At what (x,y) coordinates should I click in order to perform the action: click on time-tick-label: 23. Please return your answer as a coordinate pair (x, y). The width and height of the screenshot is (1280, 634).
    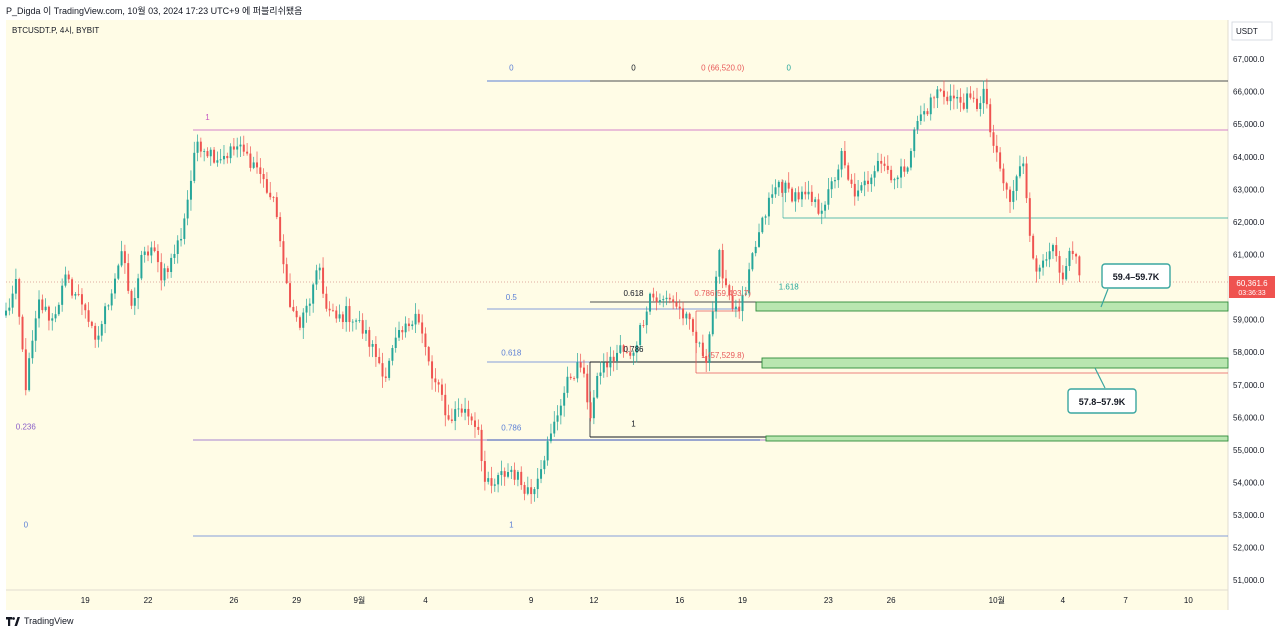
    Looking at the image, I should click on (828, 600).